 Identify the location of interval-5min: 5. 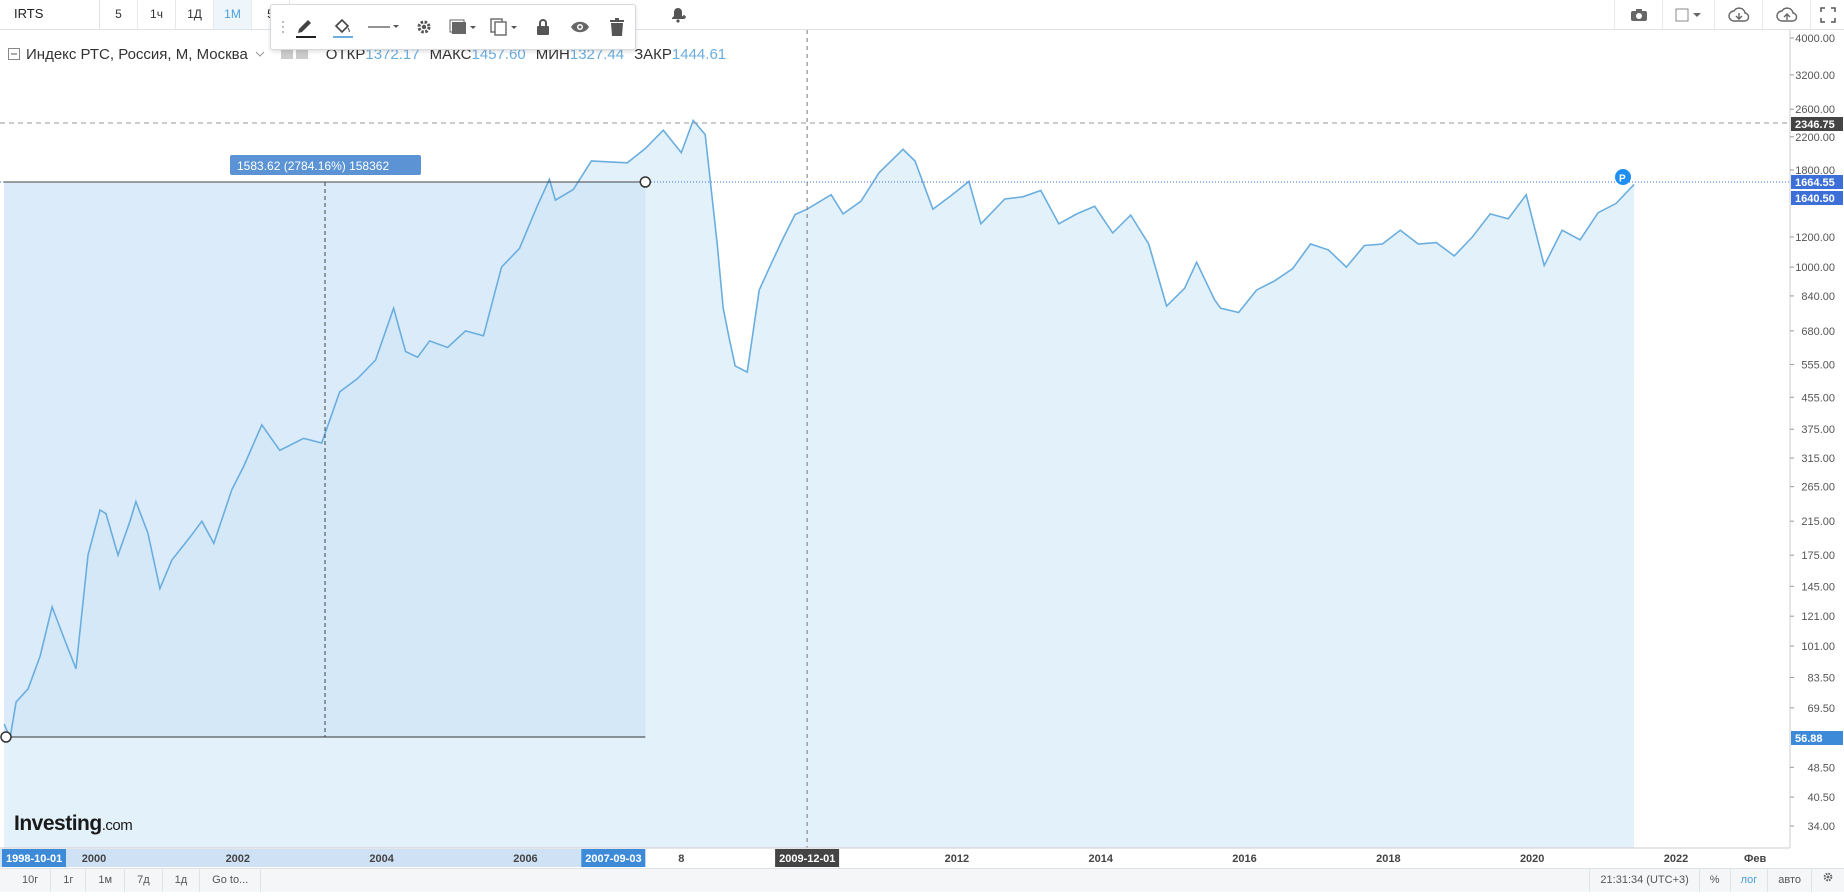
(119, 14).